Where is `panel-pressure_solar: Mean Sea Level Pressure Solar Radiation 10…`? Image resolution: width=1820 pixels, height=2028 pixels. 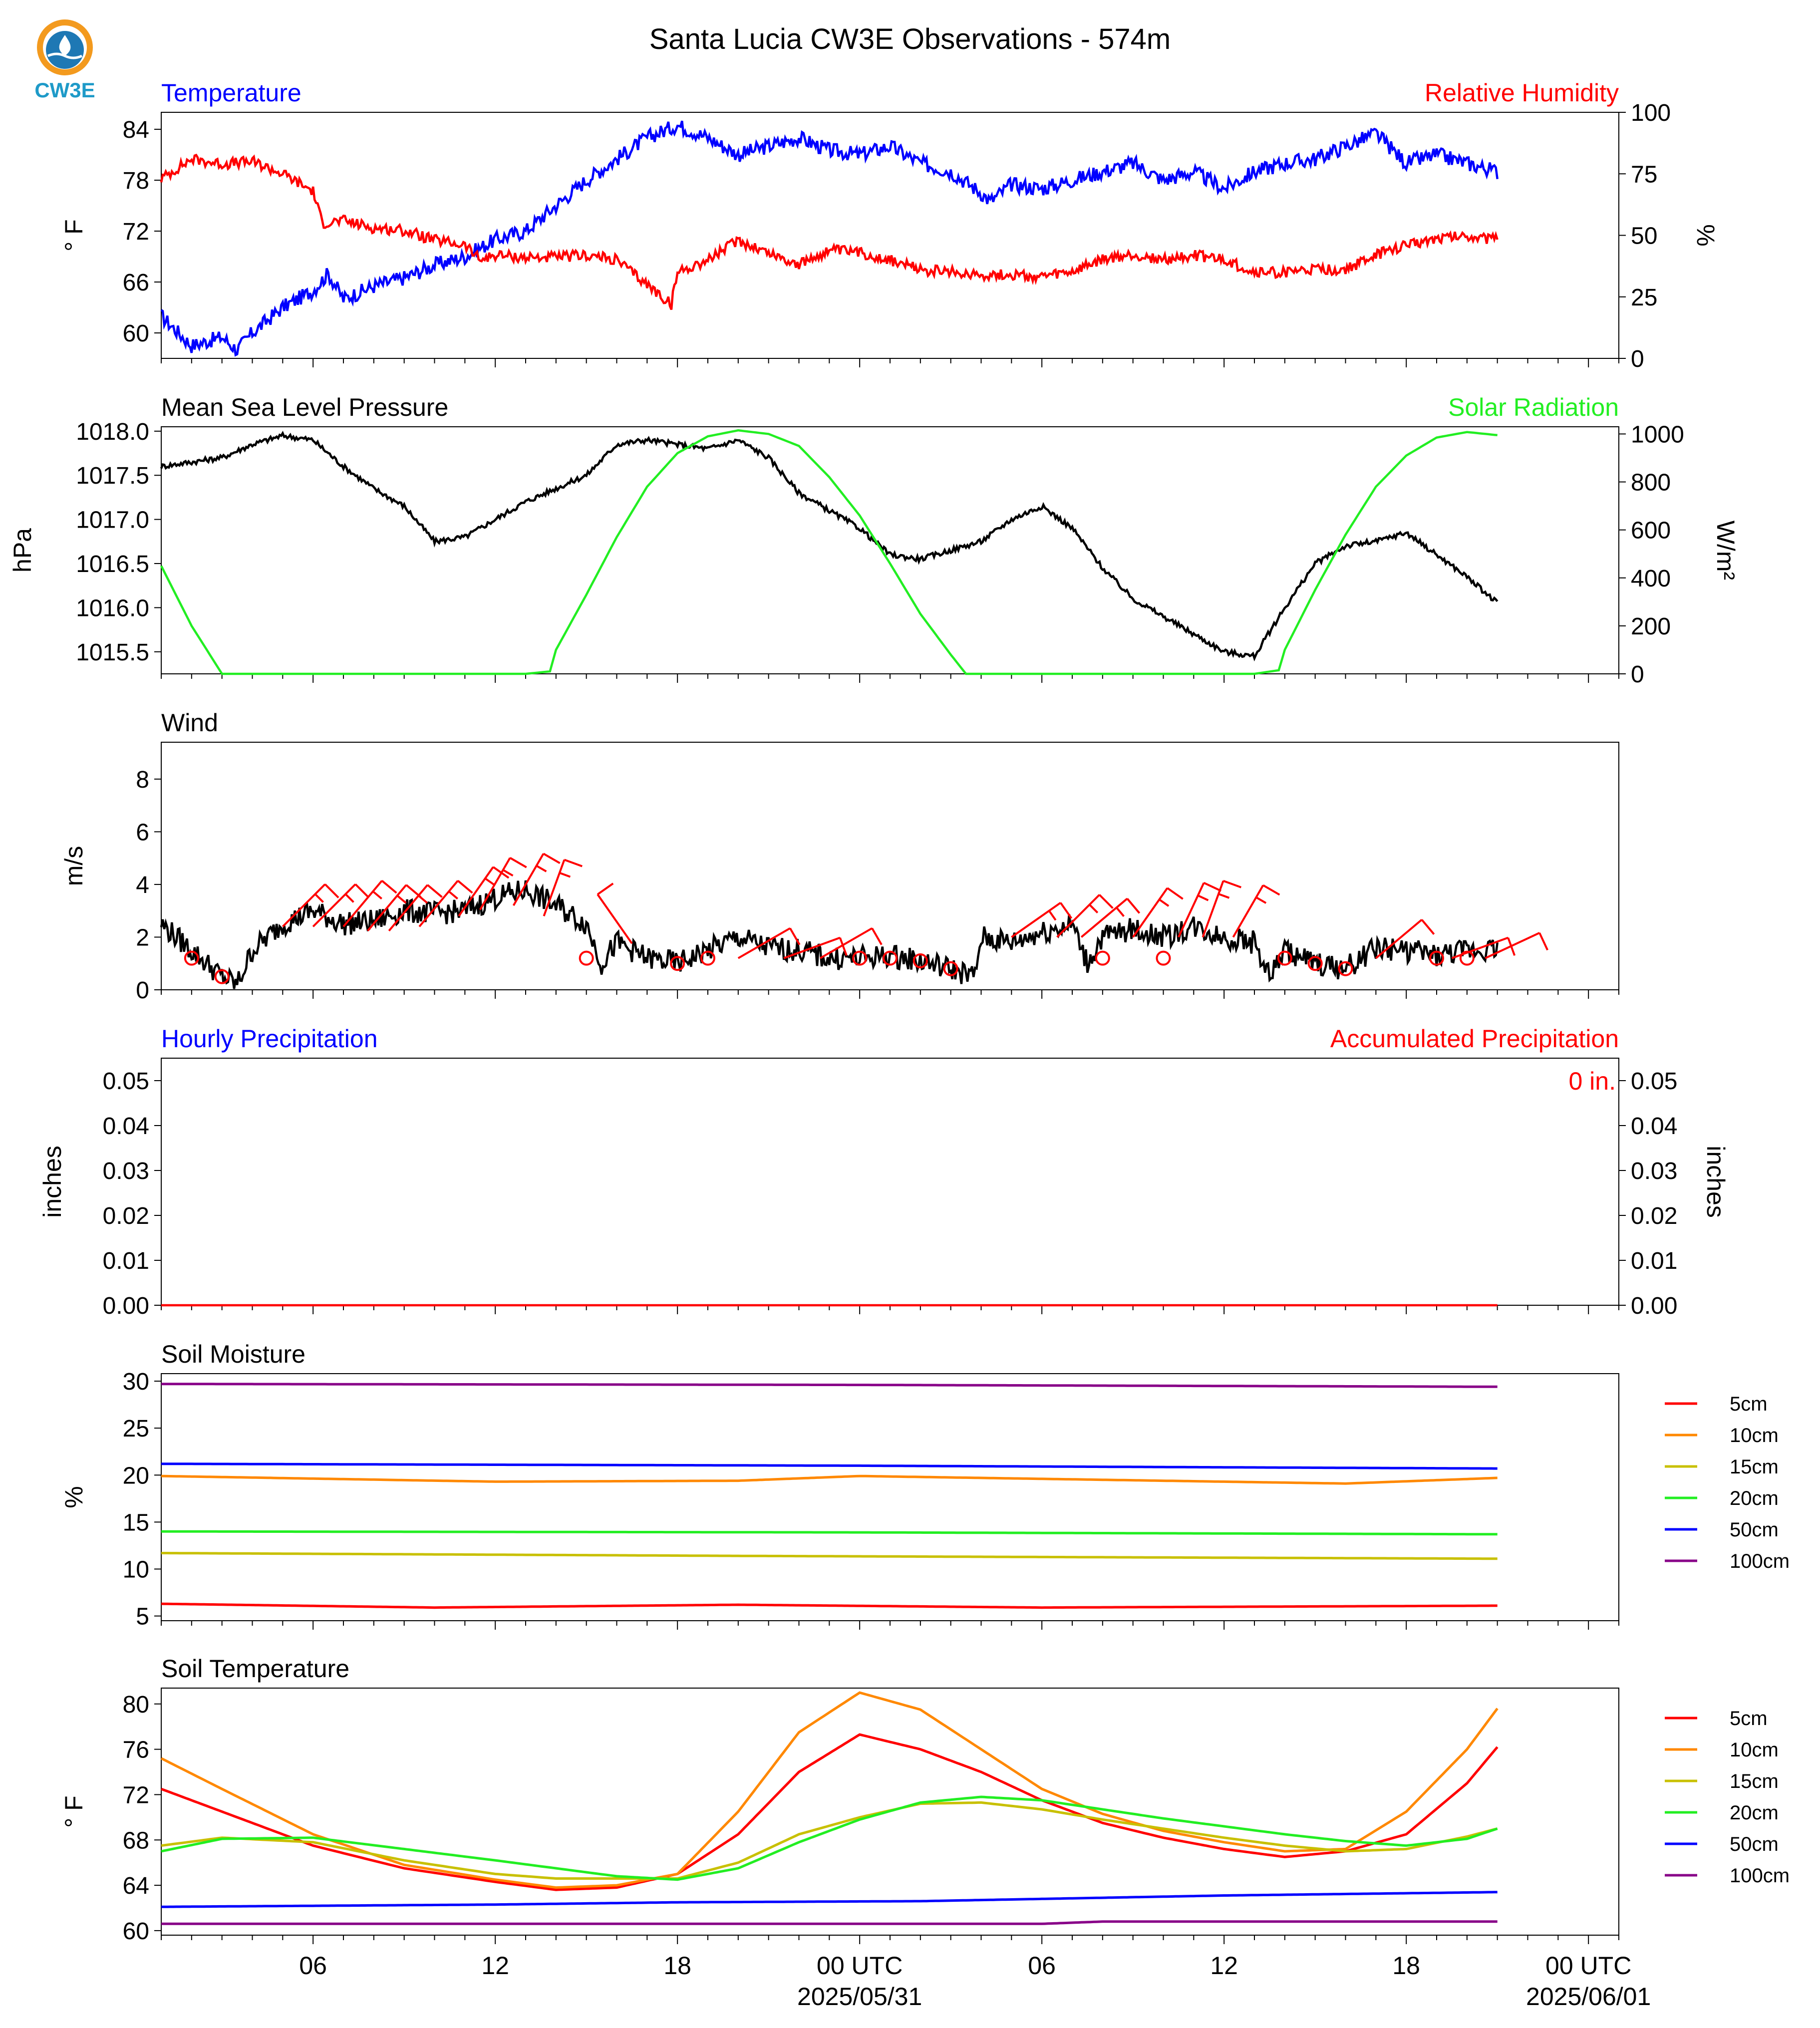 panel-pressure_solar: Mean Sea Level Pressure Solar Radiation 10… is located at coordinates (874, 540).